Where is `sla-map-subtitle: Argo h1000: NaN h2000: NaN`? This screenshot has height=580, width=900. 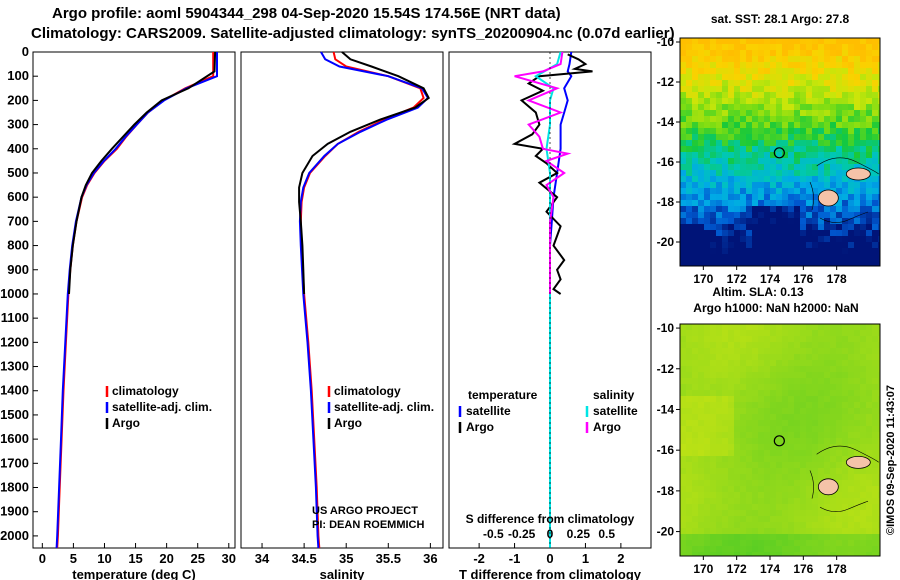
sla-map-subtitle: Argo h1000: NaN h2000: NaN is located at coordinates (775, 308).